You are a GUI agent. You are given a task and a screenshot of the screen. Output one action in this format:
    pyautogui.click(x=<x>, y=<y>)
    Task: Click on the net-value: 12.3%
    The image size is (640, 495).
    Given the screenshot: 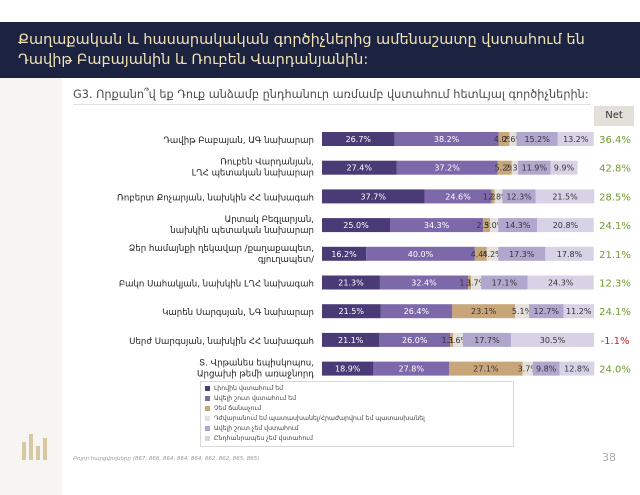 What is the action you would take?
    pyautogui.click(x=615, y=284)
    